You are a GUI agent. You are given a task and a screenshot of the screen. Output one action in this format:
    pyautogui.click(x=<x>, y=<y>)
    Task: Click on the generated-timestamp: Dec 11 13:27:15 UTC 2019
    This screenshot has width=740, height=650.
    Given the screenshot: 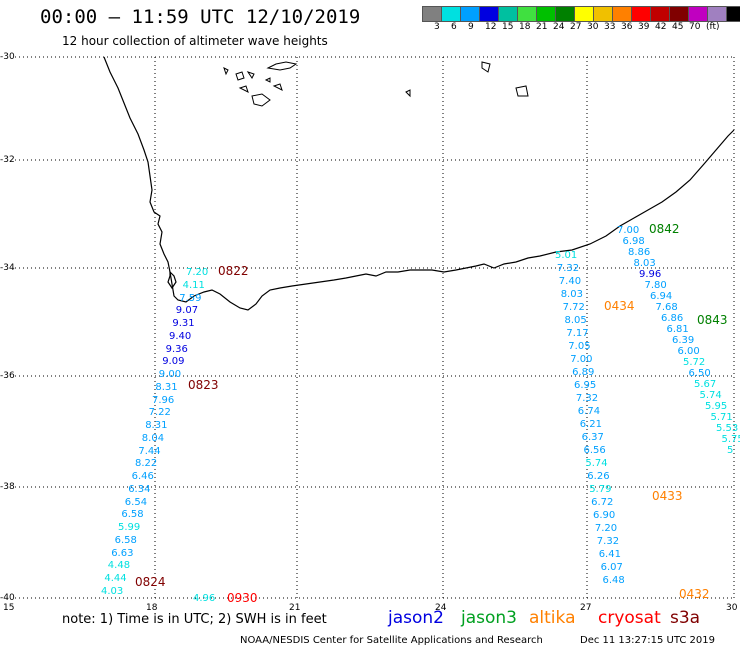 What is the action you would take?
    pyautogui.click(x=647, y=640)
    